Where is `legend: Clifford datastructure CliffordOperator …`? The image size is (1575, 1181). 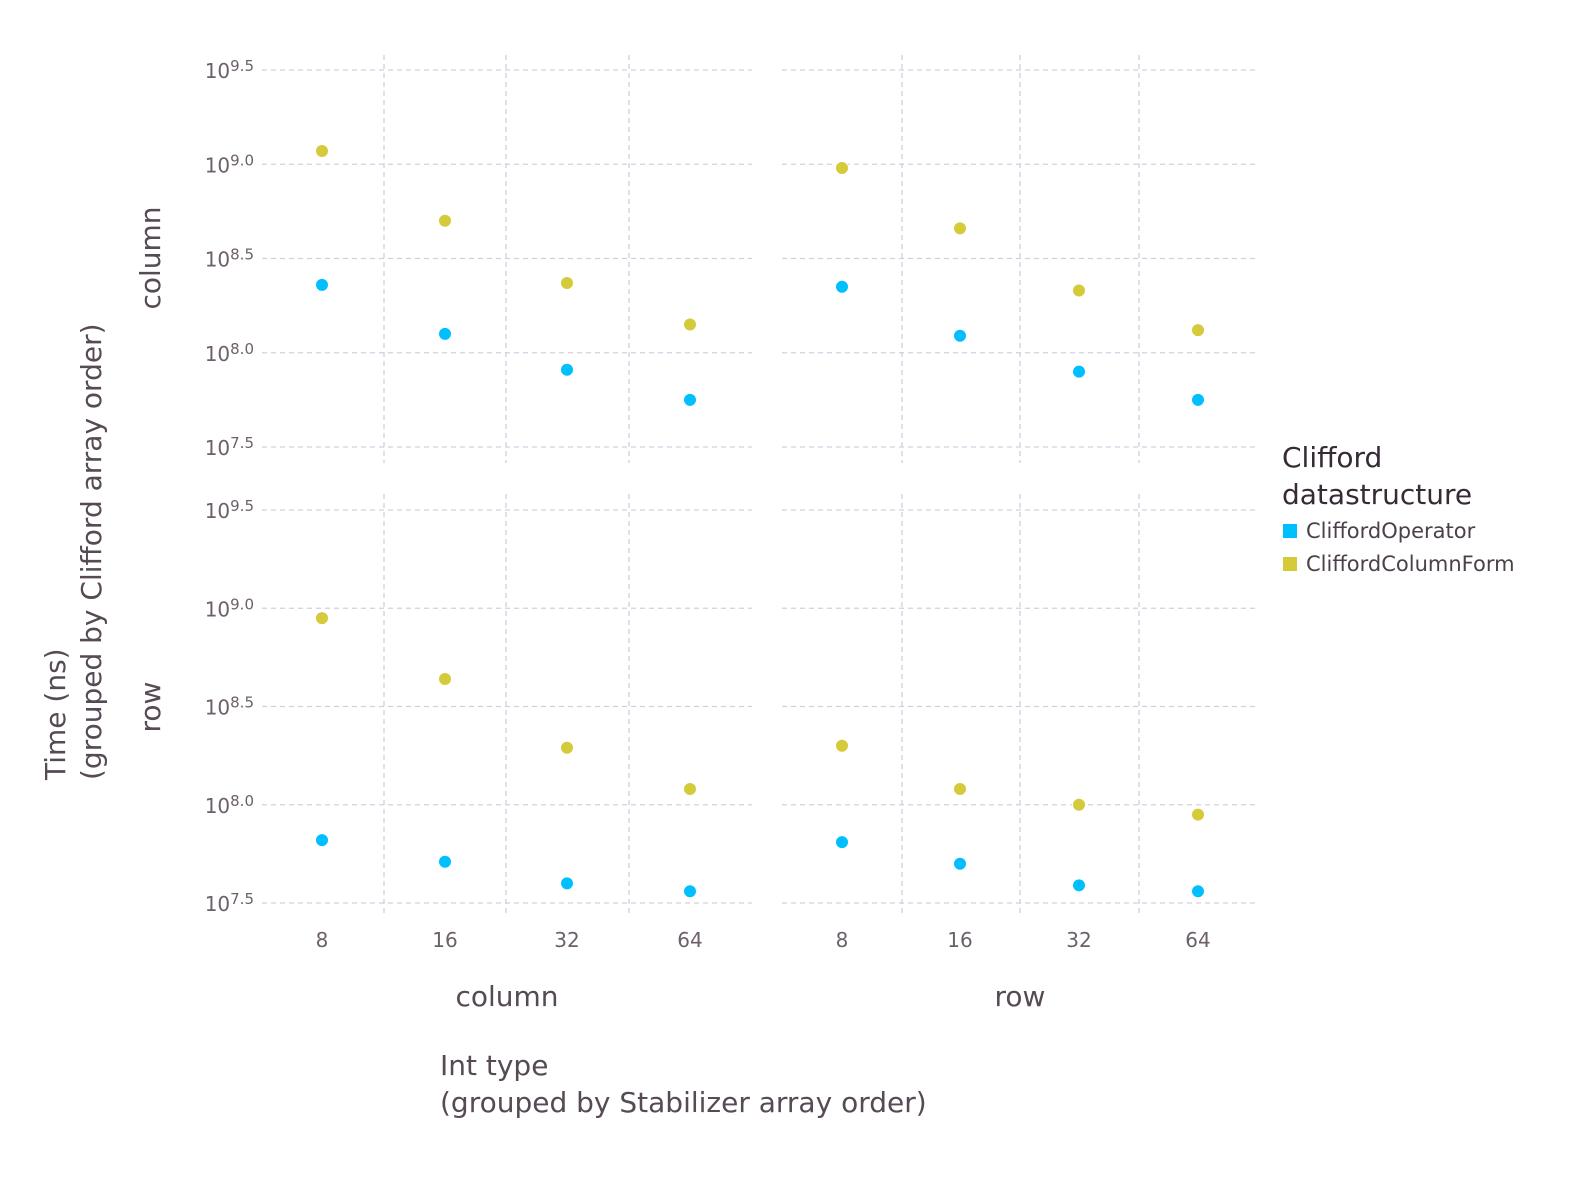
legend: Clifford datastructure CliffordOperator … is located at coordinates (1398, 508).